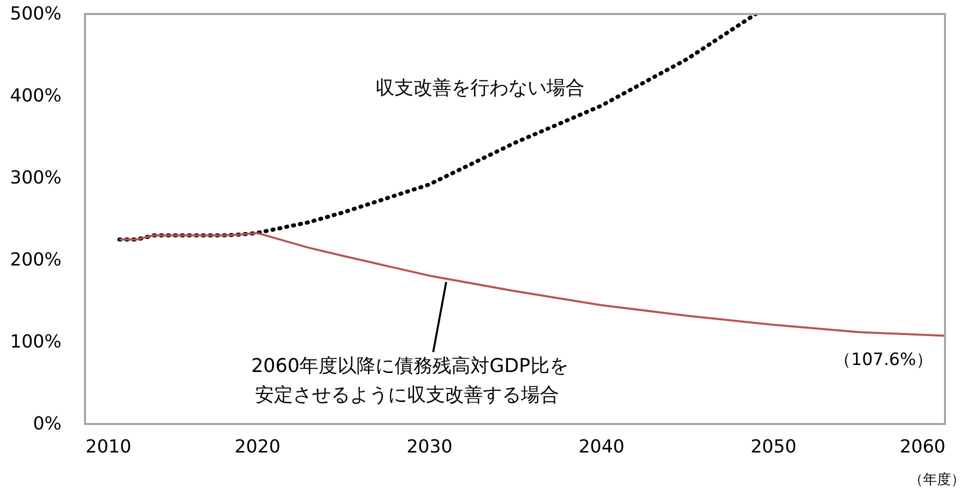  I want to click on y-tick-label: 500%, so click(36, 14).